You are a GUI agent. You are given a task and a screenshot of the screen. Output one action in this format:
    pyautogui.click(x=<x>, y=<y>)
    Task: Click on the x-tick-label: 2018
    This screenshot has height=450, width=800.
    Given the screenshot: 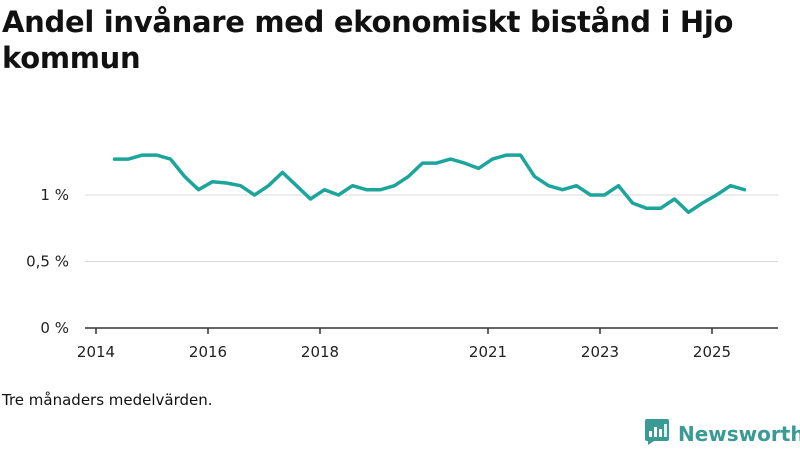 What is the action you would take?
    pyautogui.click(x=320, y=352)
    